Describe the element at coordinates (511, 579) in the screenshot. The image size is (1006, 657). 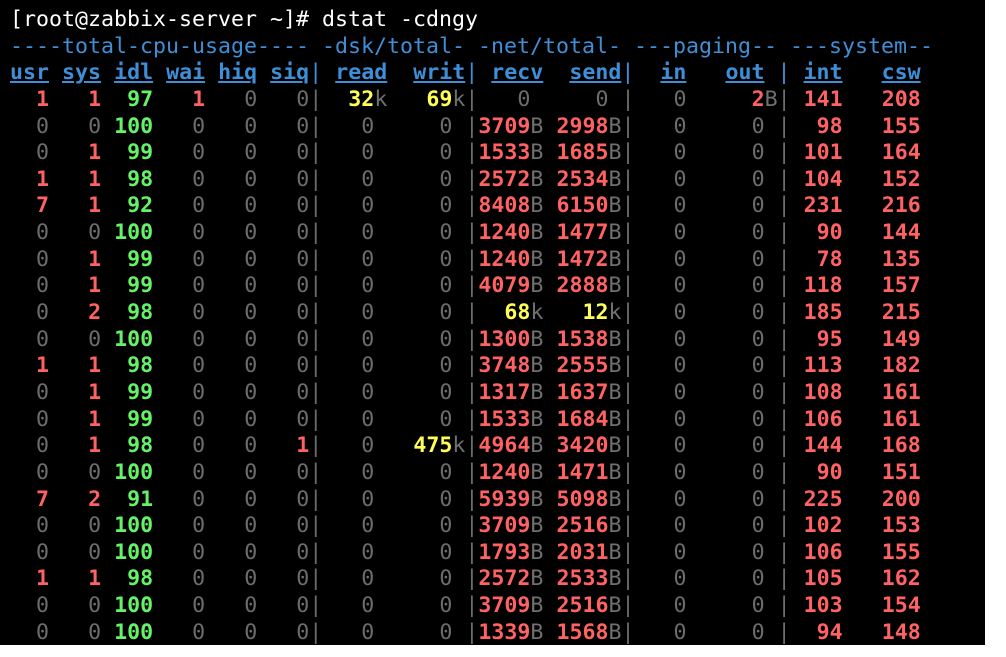
I see `cell: 2572B` at that location.